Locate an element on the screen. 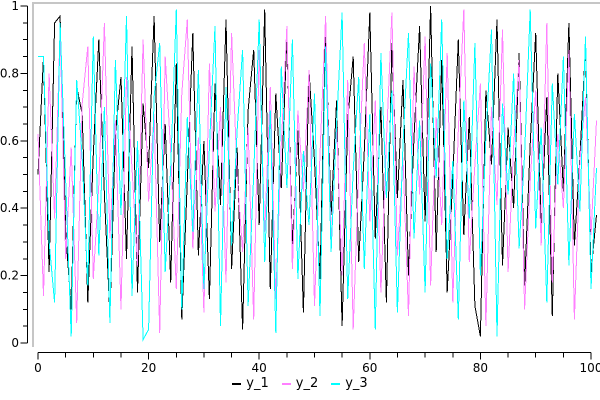  legend-label-y2: y_2 is located at coordinates (307, 383).